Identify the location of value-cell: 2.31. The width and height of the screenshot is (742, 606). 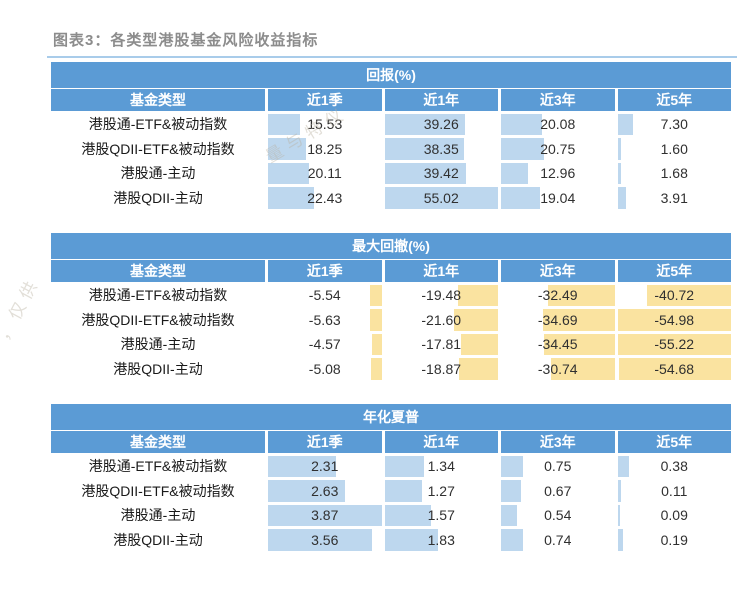
(325, 466).